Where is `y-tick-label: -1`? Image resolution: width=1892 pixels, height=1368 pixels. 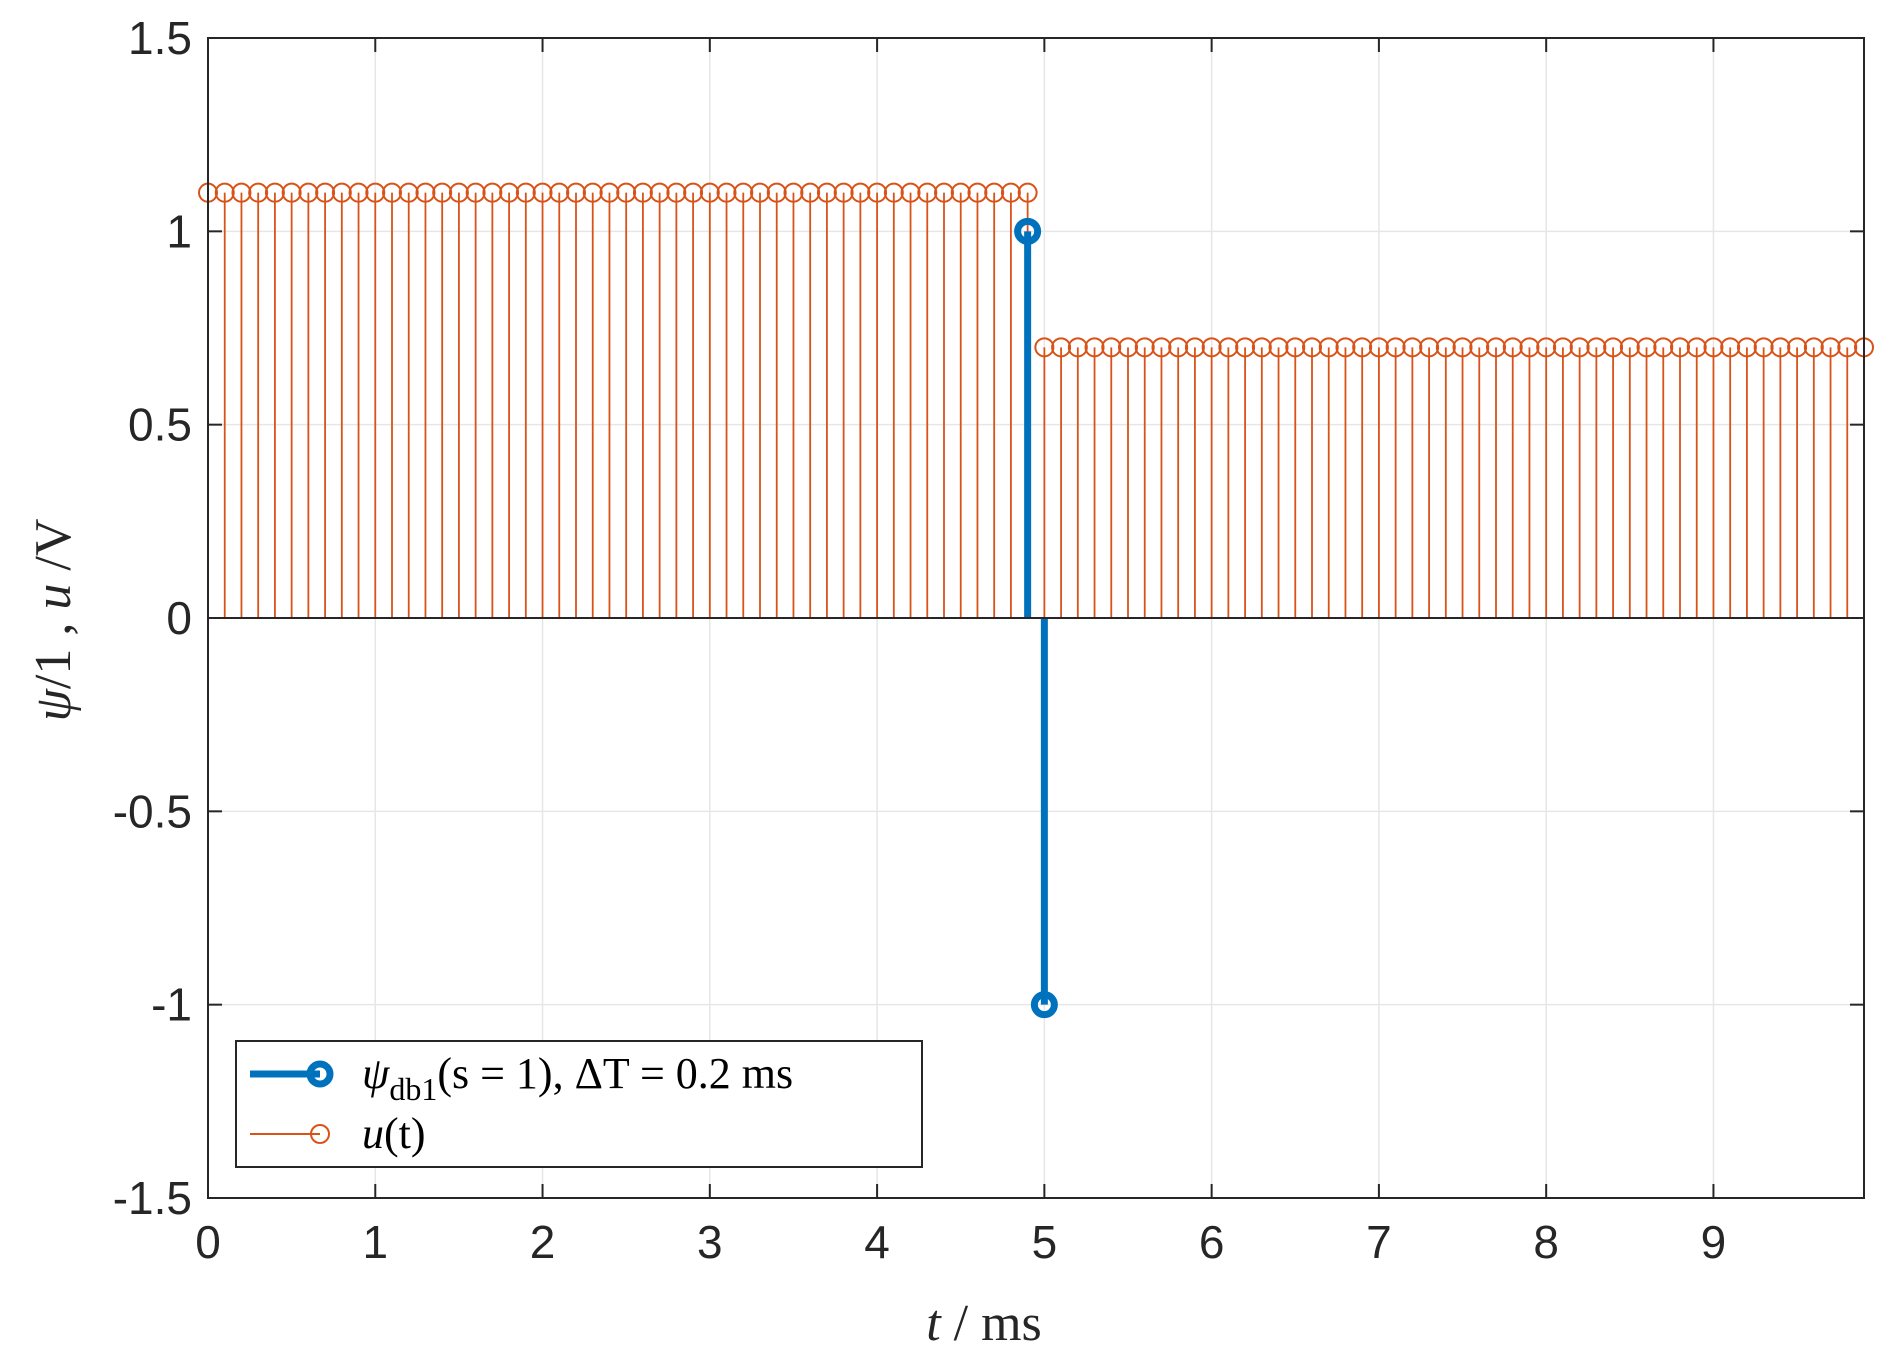
y-tick-label: -1 is located at coordinates (171, 1005).